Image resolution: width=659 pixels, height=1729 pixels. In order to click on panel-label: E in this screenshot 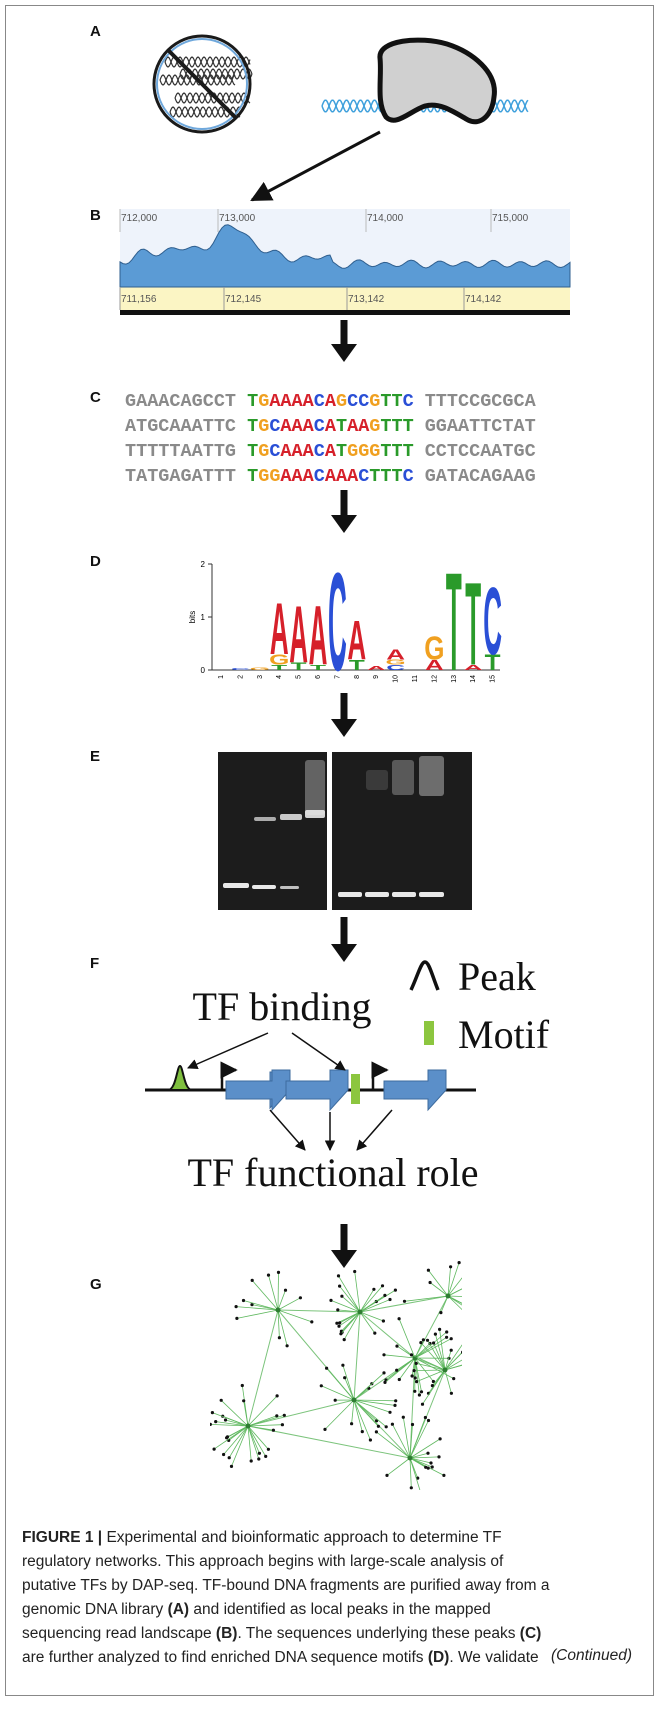, I will do `click(95, 756)`.